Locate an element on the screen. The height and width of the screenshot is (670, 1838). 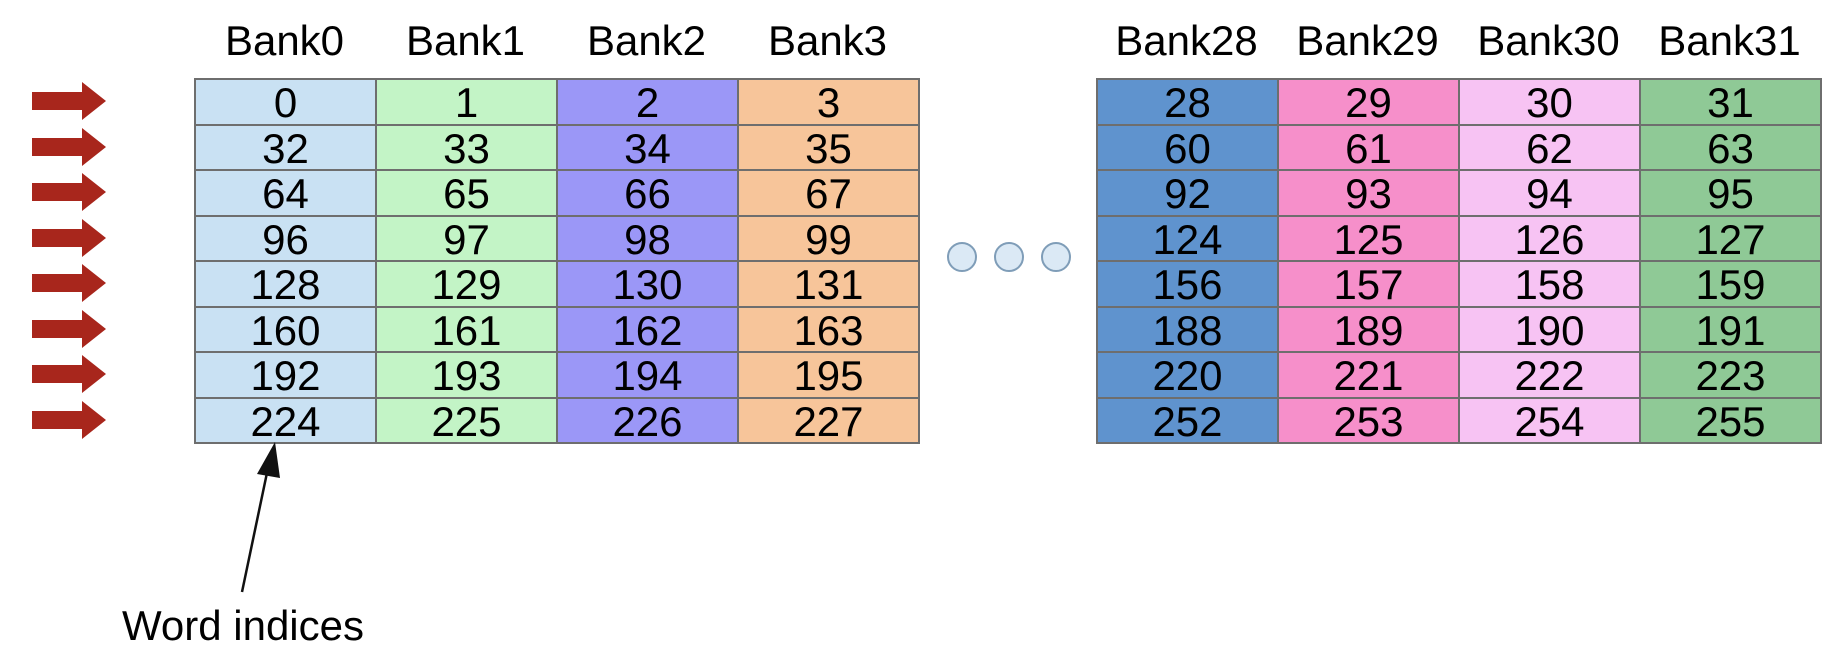
word-cell: 96 is located at coordinates (286, 240).